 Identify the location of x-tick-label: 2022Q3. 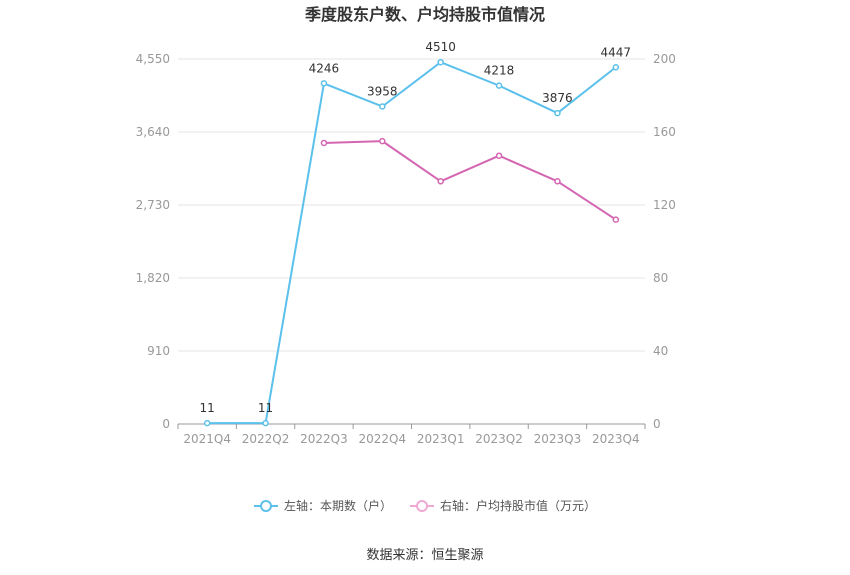
(324, 439).